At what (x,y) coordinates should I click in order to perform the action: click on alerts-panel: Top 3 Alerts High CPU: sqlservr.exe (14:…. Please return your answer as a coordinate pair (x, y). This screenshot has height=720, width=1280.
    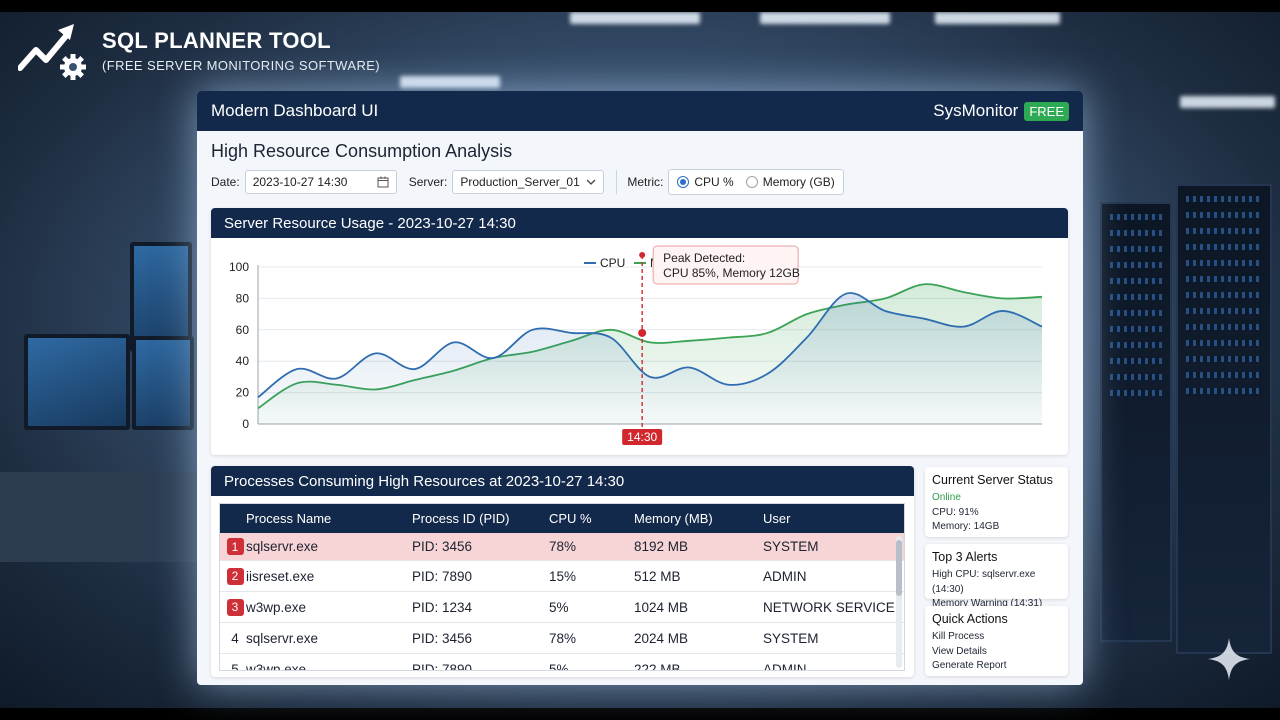
    Looking at the image, I should click on (996, 576).